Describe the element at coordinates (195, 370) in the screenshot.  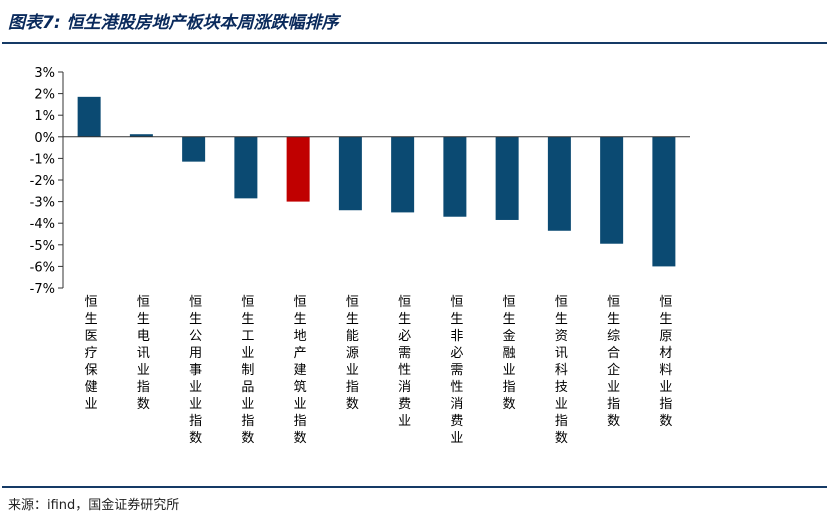
I see `x-tick-label: 恒生公用事业业指数` at that location.